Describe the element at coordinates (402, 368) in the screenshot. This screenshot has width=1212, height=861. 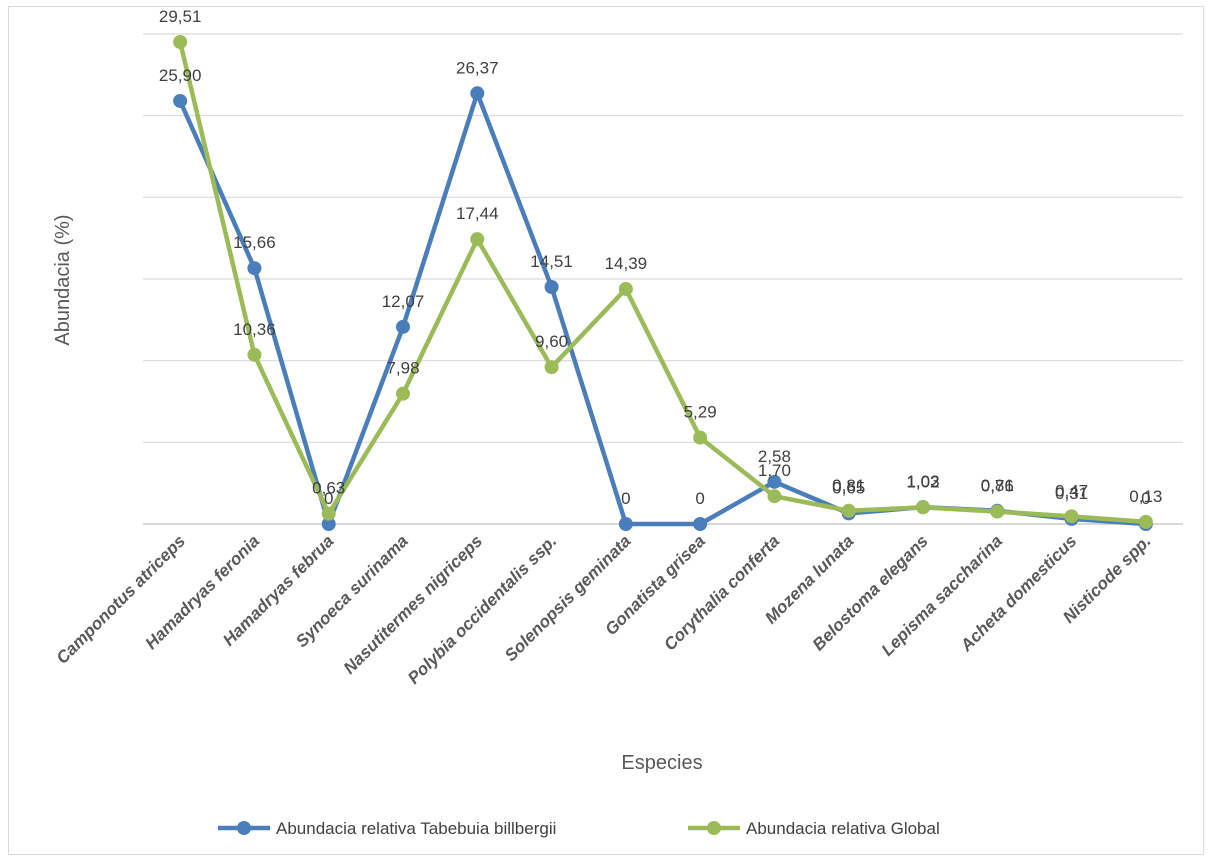
I see `data-label: 7,98` at that location.